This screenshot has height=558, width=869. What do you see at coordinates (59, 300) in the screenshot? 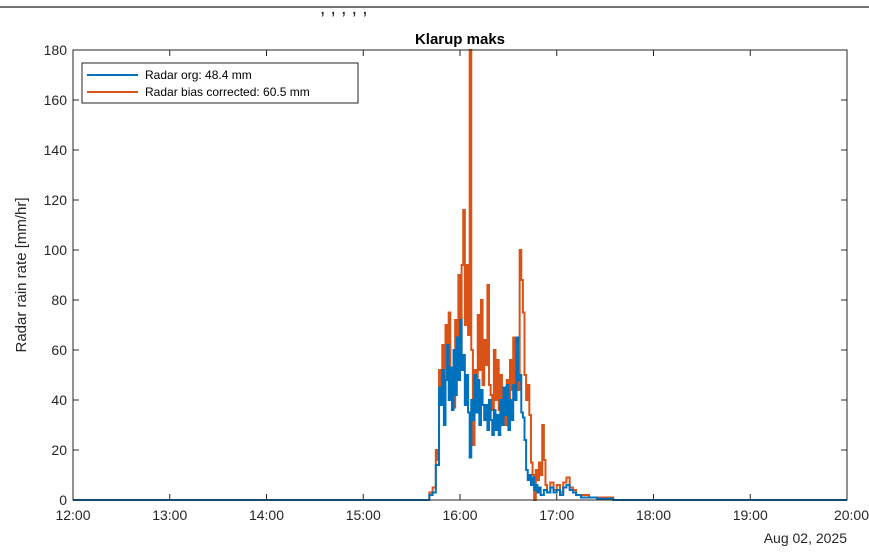
I see `y-tick-label: 80` at bounding box center [59, 300].